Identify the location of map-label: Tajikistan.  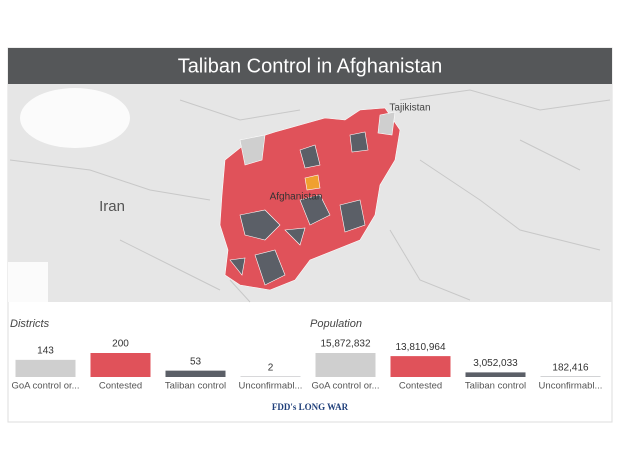
(409, 108).